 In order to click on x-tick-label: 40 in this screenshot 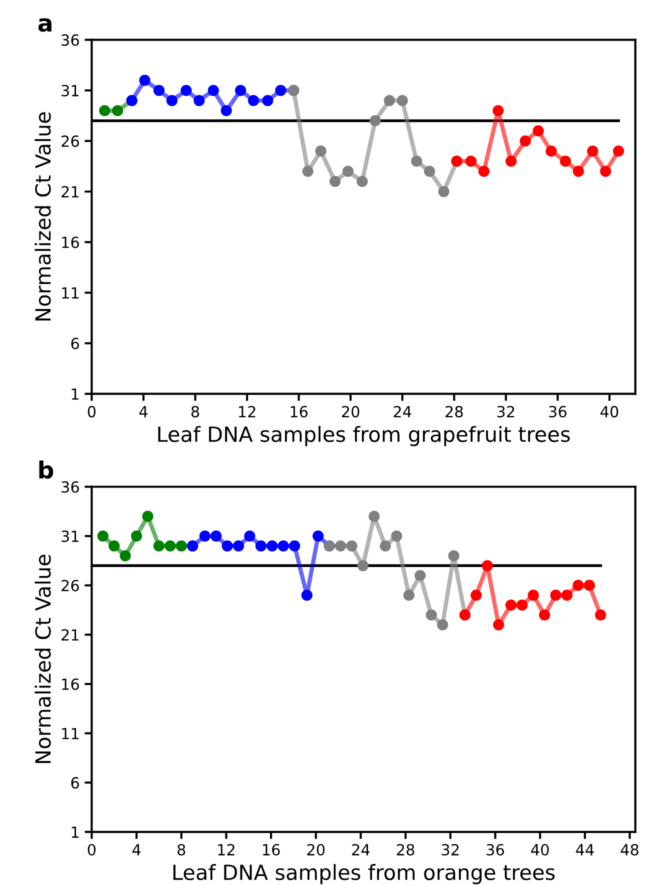, I will do `click(609, 412)`.